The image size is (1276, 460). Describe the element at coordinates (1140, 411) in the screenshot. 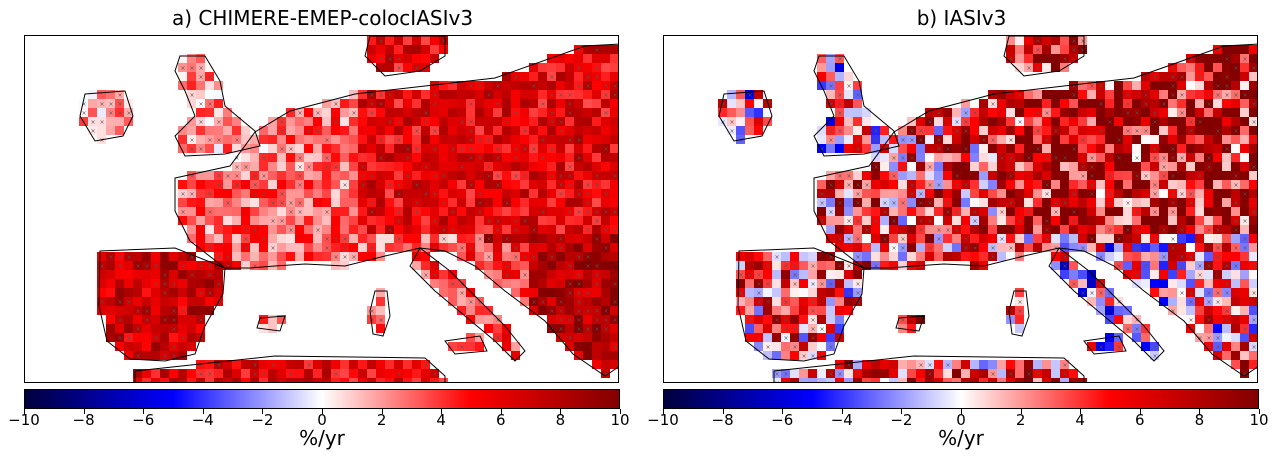

I see `colorbar-tick` at that location.